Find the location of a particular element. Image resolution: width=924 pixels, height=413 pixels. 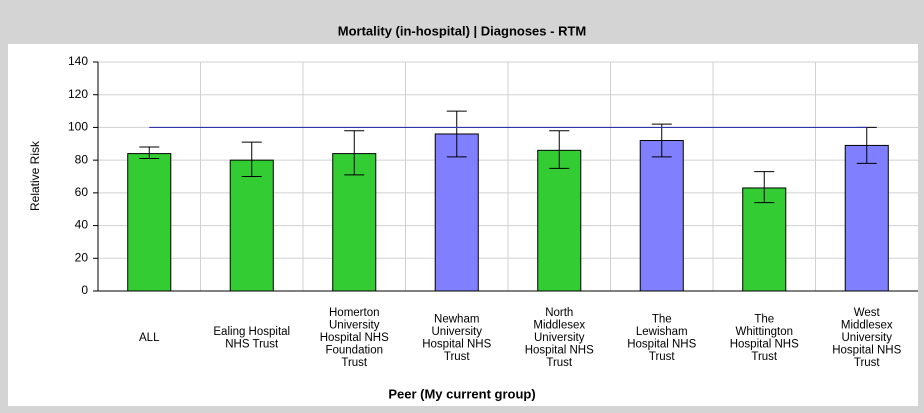

x-axis-label: Peer (My current group) is located at coordinates (461, 393).